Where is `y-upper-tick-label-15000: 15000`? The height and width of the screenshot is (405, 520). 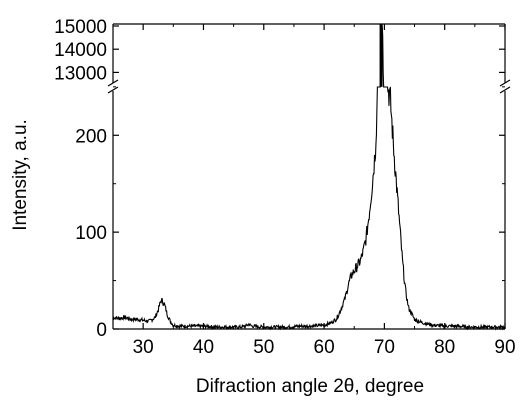 y-upper-tick-label-15000: 15000 is located at coordinates (80, 27).